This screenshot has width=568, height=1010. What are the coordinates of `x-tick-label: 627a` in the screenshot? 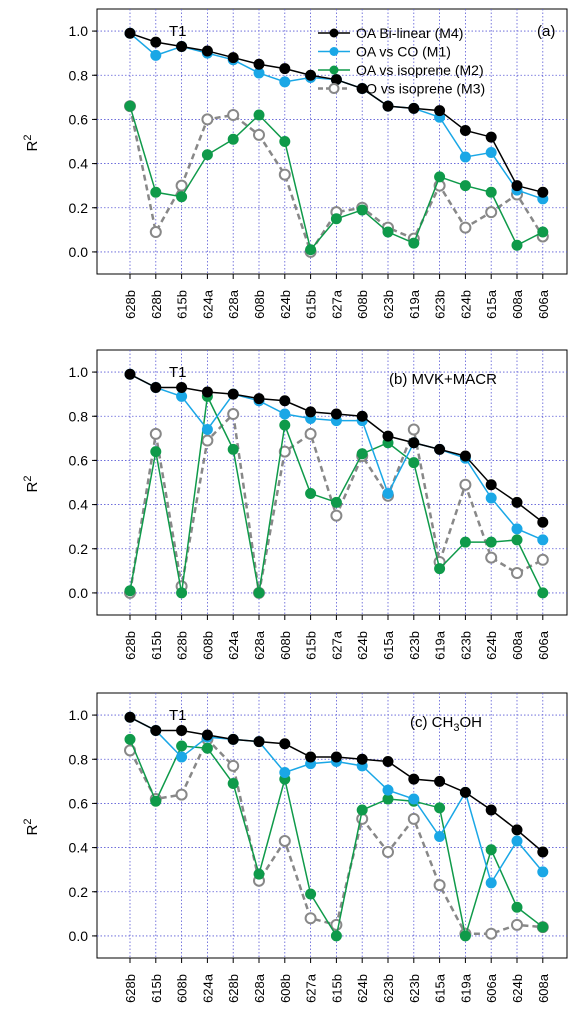 It's located at (336, 645).